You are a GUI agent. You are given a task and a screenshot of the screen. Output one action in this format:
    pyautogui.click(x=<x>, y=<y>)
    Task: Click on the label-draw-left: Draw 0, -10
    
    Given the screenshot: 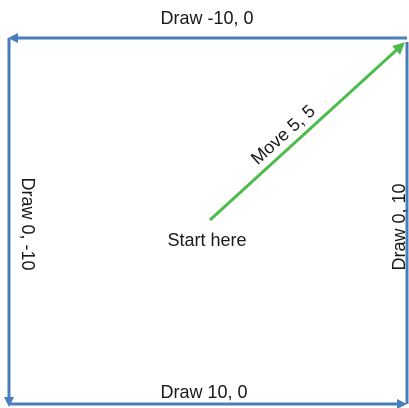 What is the action you would take?
    pyautogui.click(x=28, y=223)
    